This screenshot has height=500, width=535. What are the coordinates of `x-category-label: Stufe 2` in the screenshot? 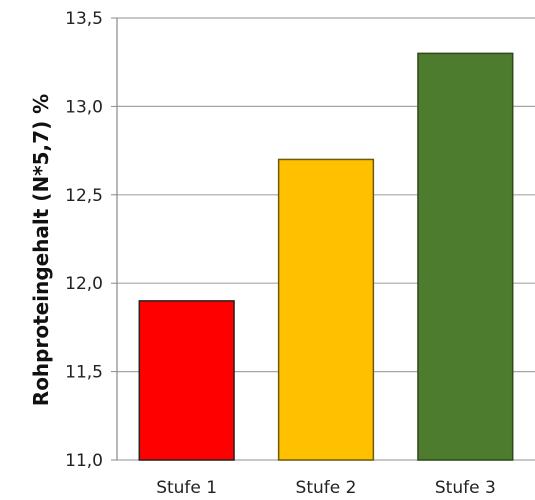 It's located at (326, 488).